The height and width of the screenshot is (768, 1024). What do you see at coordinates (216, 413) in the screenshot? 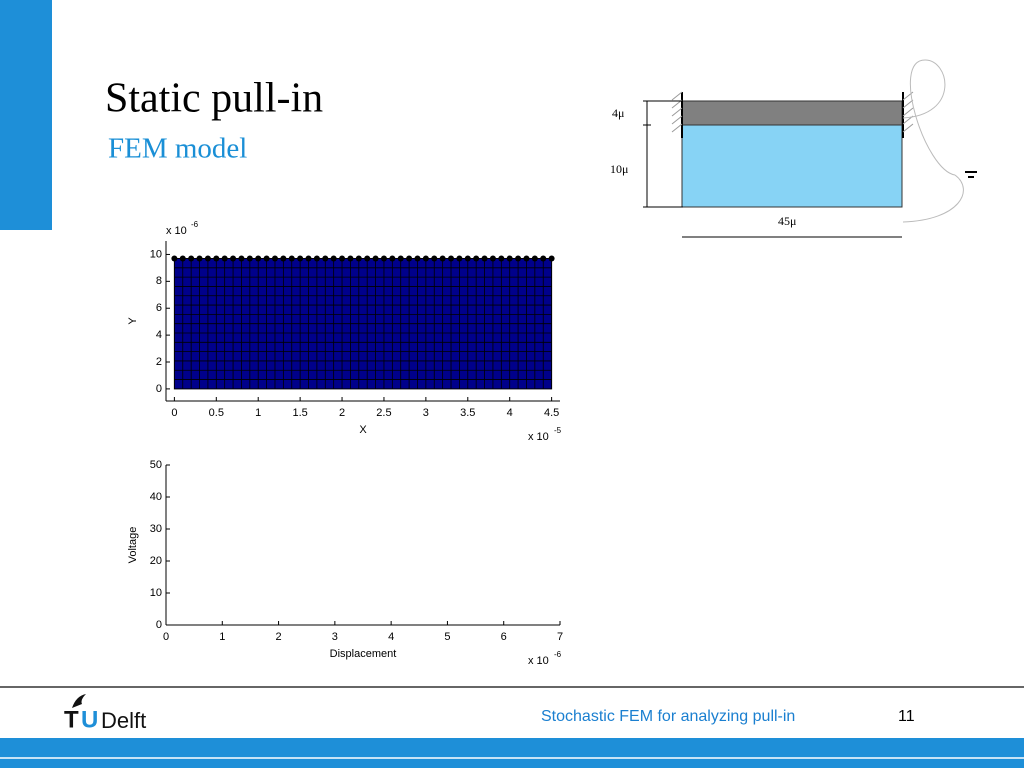
I see `x-tick-label: 0.5` at bounding box center [216, 413].